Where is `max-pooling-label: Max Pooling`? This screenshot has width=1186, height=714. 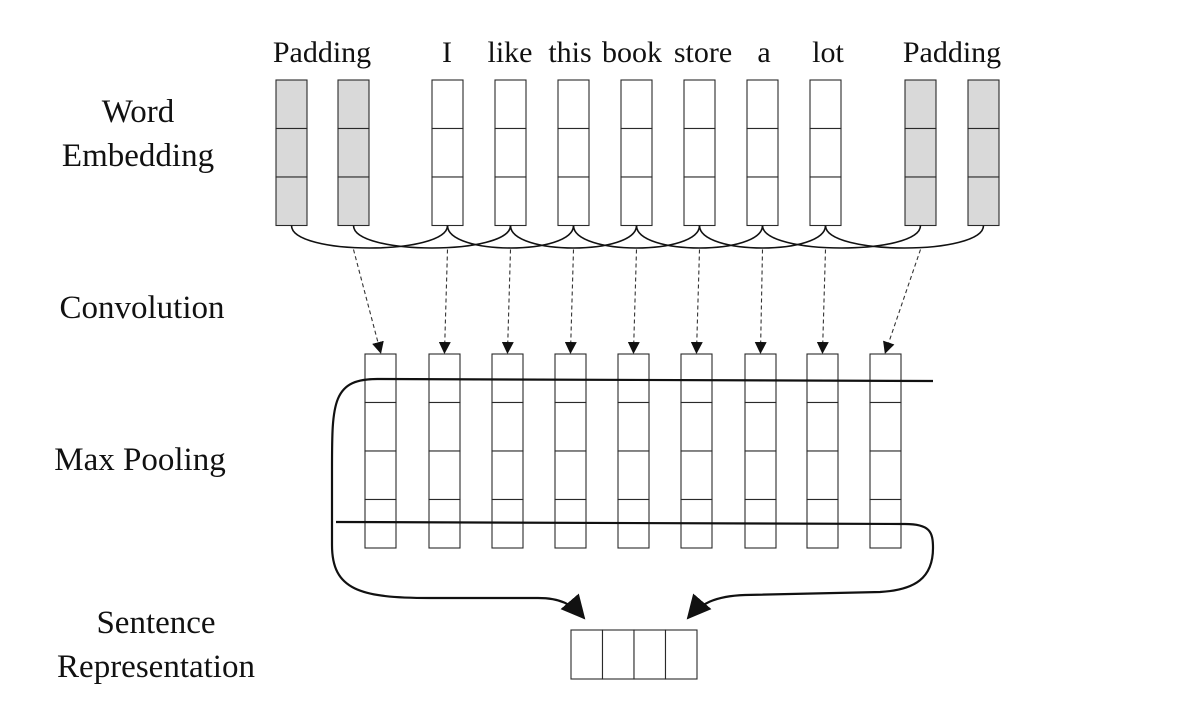 max-pooling-label: Max Pooling is located at coordinates (139, 460).